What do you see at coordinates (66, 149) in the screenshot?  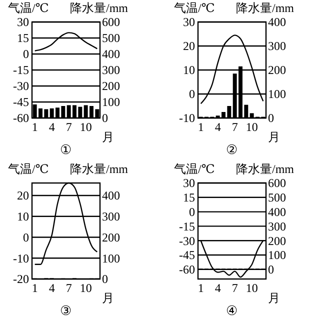 I see `text: ①` at bounding box center [66, 149].